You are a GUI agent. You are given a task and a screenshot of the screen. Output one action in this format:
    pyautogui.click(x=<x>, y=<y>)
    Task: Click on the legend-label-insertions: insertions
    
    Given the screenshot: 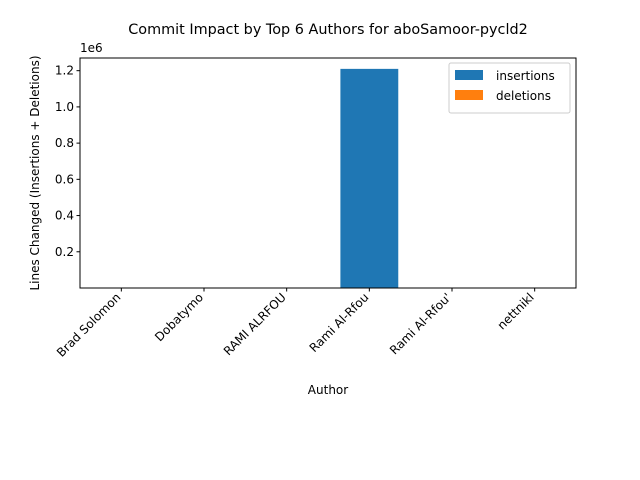 What is the action you would take?
    pyautogui.click(x=525, y=76)
    